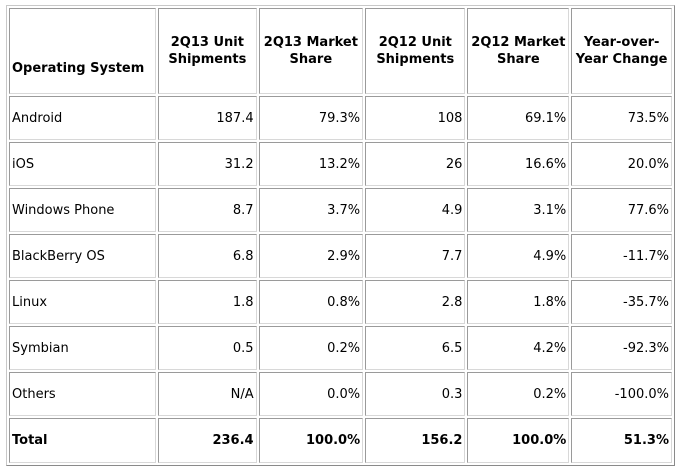 The image size is (675, 475). What do you see at coordinates (207, 118) in the screenshot?
I see `cell-2q13-shipments: 187.4` at bounding box center [207, 118].